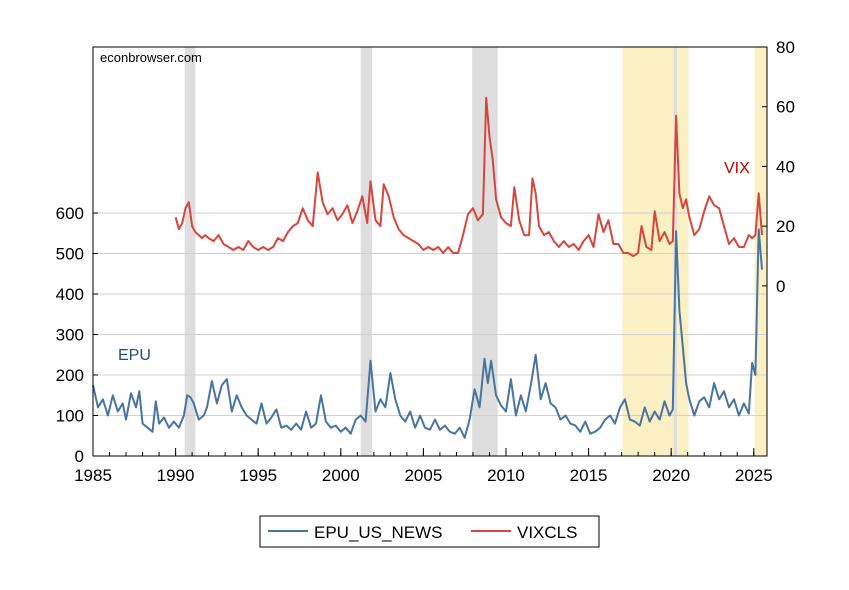 The height and width of the screenshot is (590, 849). What do you see at coordinates (547, 532) in the screenshot?
I see `legend-label-vix: VIXCLS` at bounding box center [547, 532].